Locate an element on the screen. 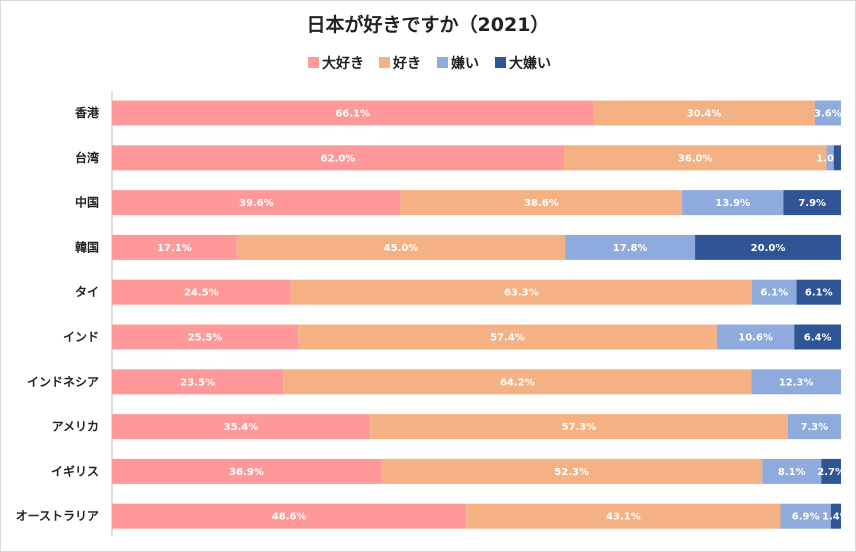  data-label: 63.3% is located at coordinates (521, 293).